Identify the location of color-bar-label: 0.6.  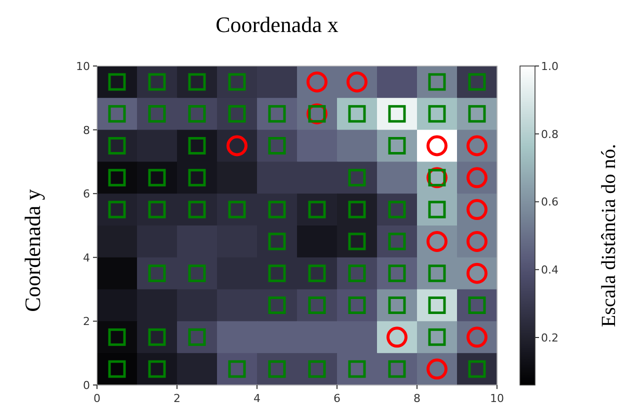
(549, 202).